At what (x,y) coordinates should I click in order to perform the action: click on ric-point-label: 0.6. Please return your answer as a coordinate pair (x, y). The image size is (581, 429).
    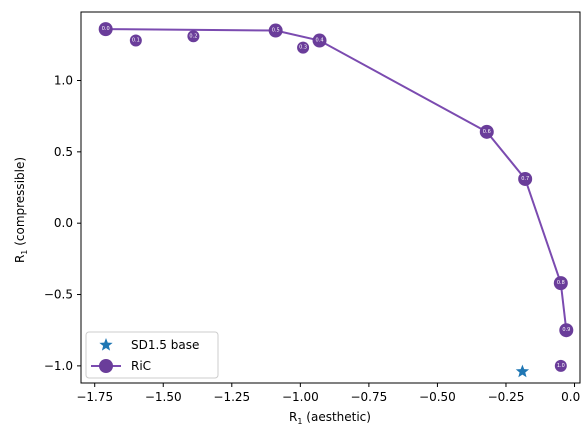
    Looking at the image, I should click on (487, 132).